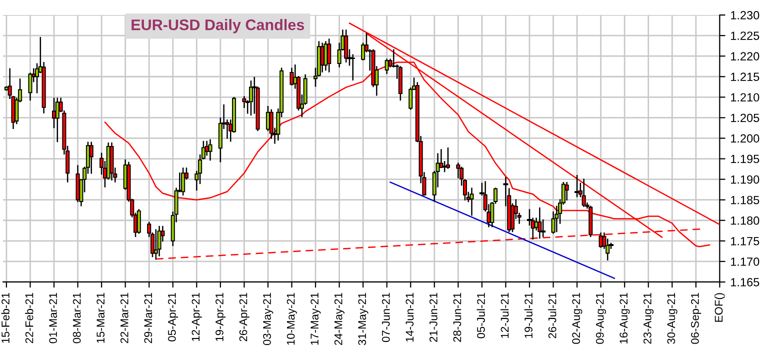  What do you see at coordinates (457, 317) in the screenshot?
I see `x-tick-label: 28-Jun-21` at bounding box center [457, 317].